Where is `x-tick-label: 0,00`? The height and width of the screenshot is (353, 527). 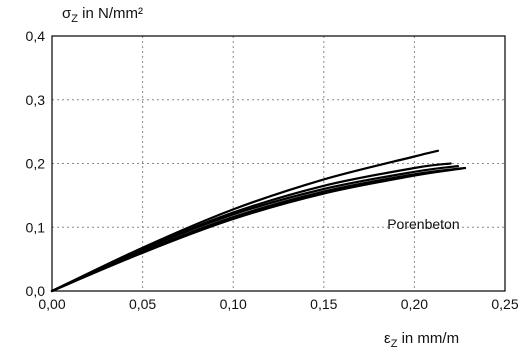 x-tick-label: 0,00 is located at coordinates (51, 304).